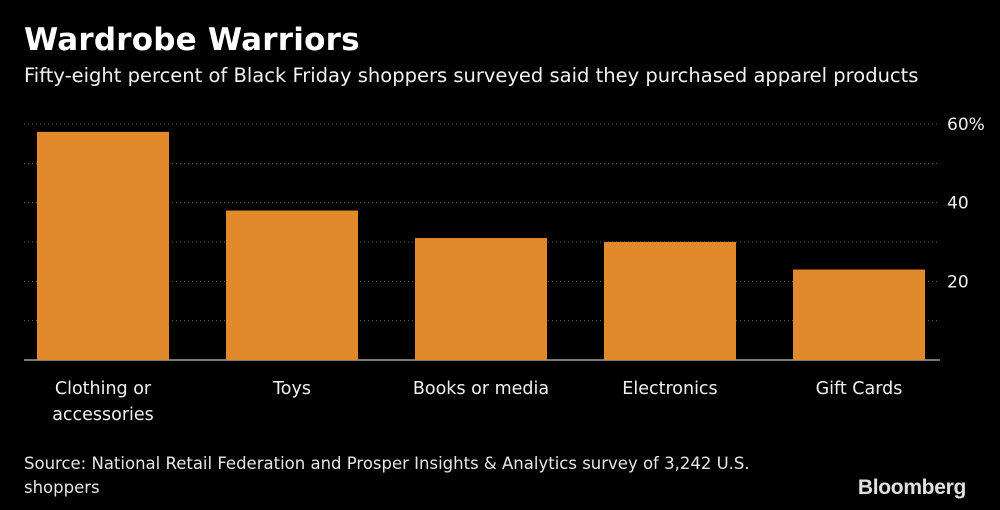 The width and height of the screenshot is (1000, 510). Describe the element at coordinates (103, 415) in the screenshot. I see `x-tick-label: accessories` at that location.